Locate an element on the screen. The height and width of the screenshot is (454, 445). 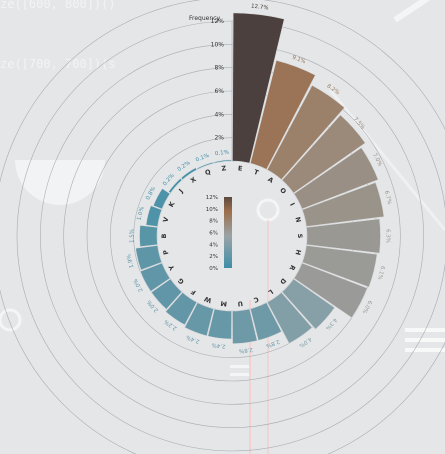
radial-tick-label: 8% is located at coordinates (219, 68).